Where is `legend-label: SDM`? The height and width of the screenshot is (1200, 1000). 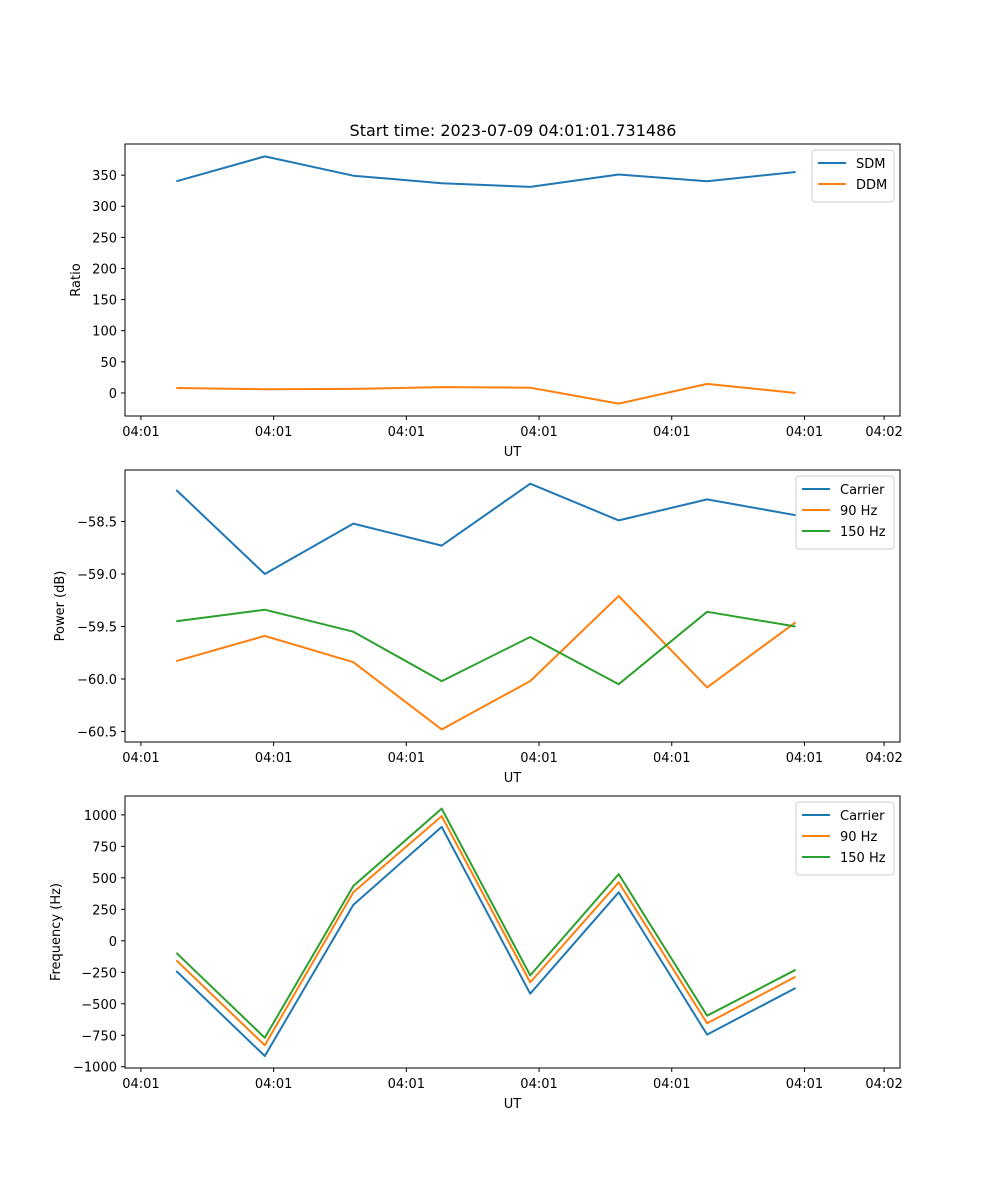 legend-label: SDM is located at coordinates (870, 164).